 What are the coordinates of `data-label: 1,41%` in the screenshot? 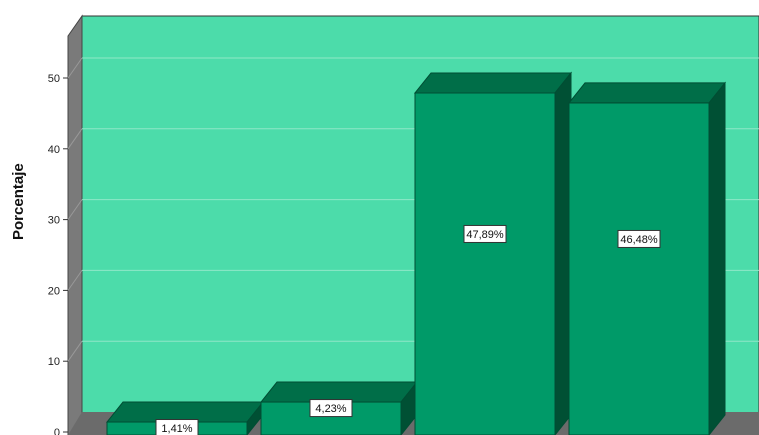 It's located at (176, 429).